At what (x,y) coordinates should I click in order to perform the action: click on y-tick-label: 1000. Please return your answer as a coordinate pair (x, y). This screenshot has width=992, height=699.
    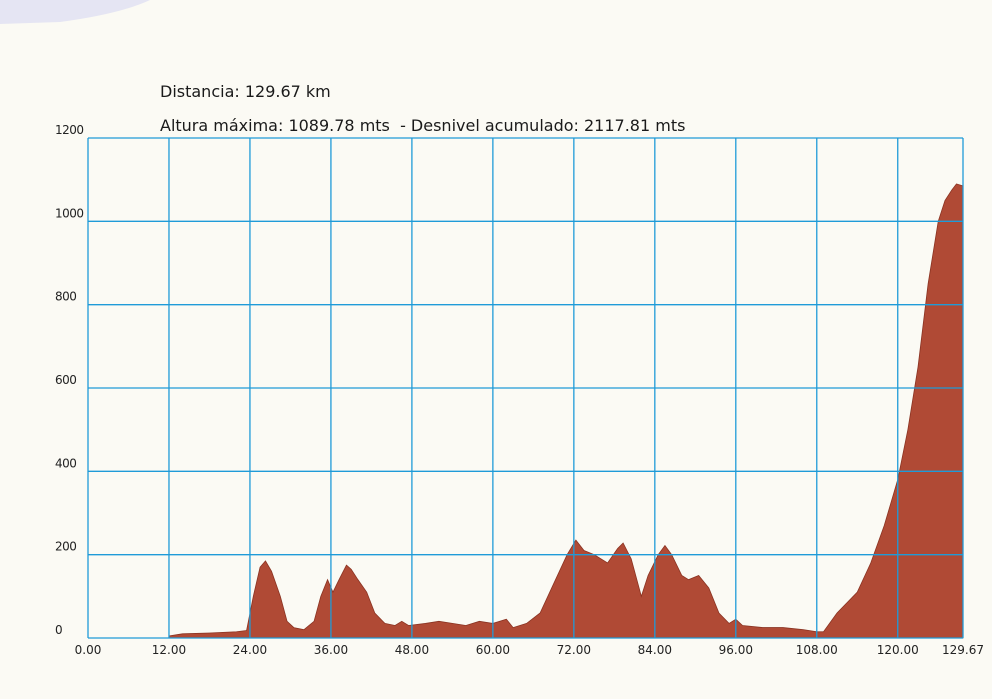
    Looking at the image, I should click on (69, 213).